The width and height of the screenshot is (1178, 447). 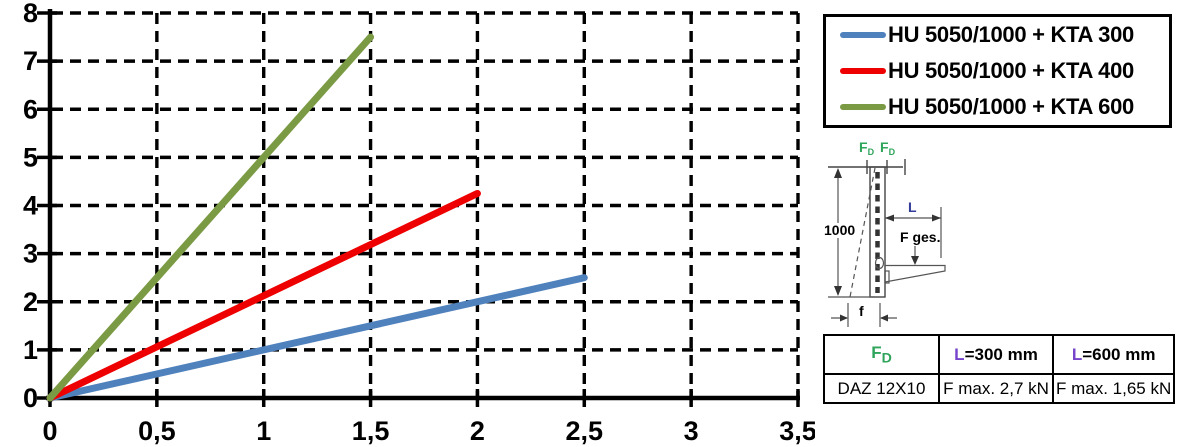 What do you see at coordinates (884, 318) in the screenshot?
I see `f-arrow-left` at bounding box center [884, 318].